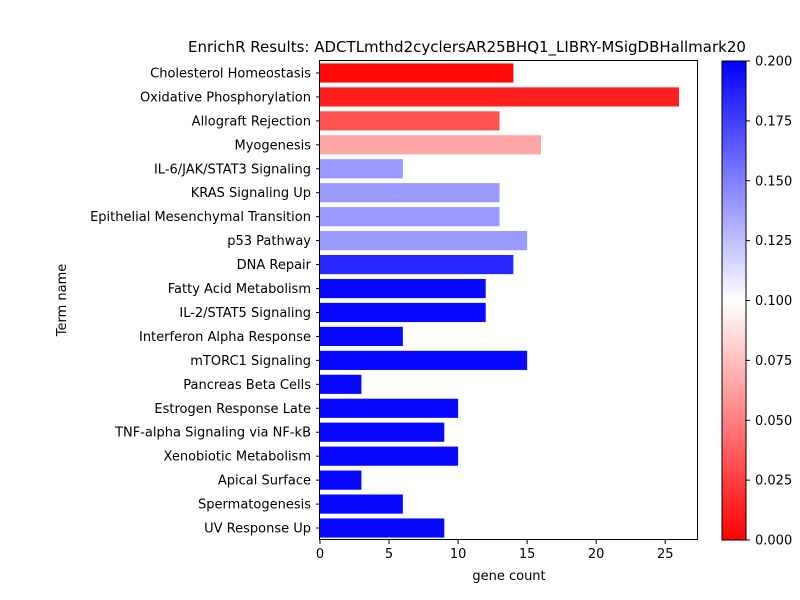 Image resolution: width=800 pixels, height=600 pixels. What do you see at coordinates (257, 529) in the screenshot?
I see `y-tick-label: UV Response Up` at bounding box center [257, 529].